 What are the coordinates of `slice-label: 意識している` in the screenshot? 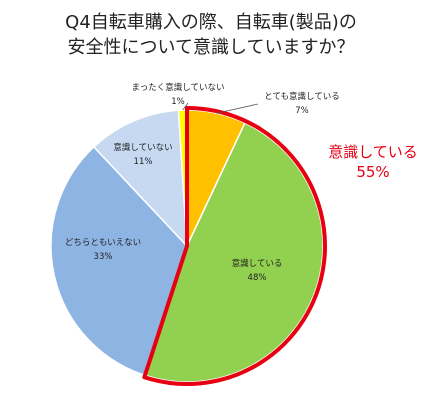 It's located at (257, 263).